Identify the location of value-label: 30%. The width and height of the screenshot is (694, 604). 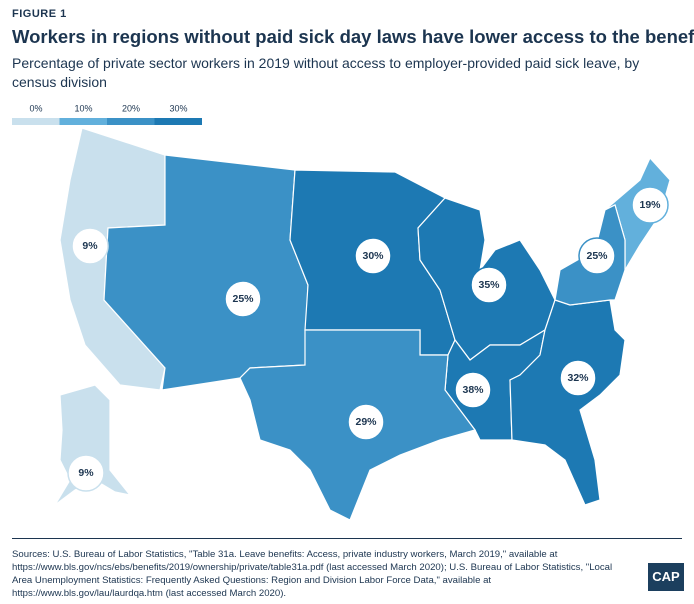
(373, 256).